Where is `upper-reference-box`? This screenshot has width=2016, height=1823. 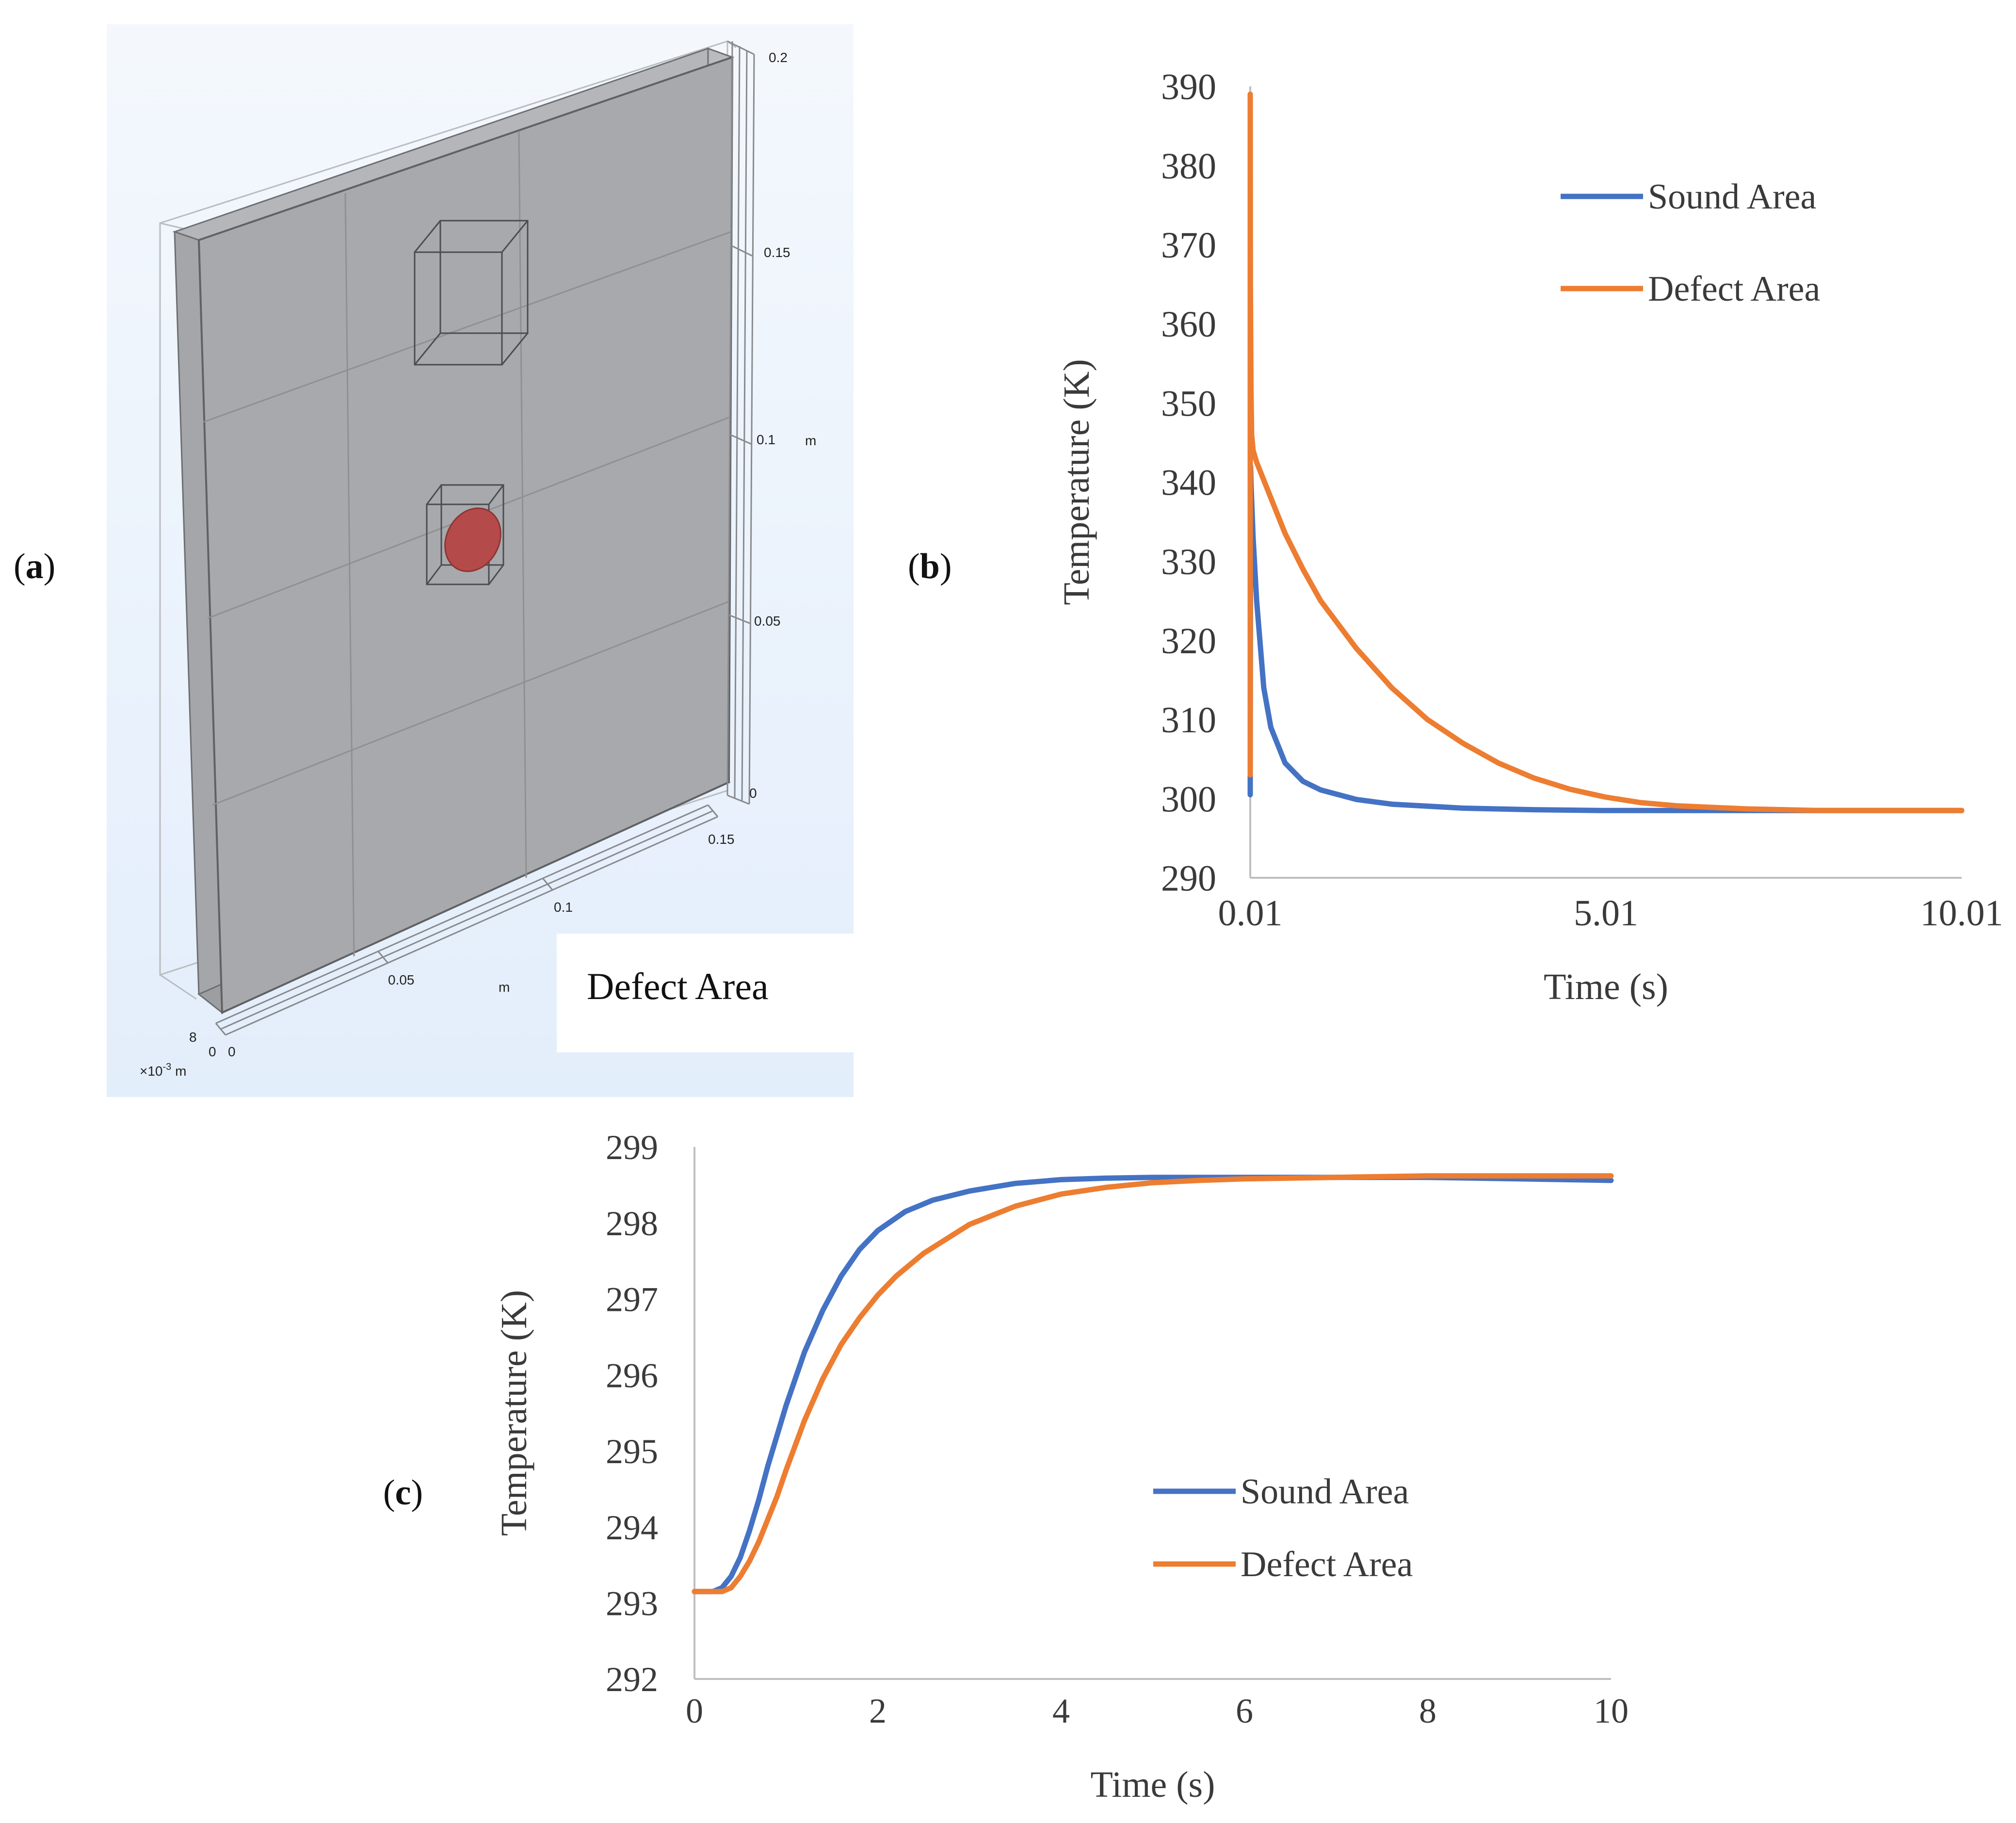 upper-reference-box is located at coordinates (471, 293).